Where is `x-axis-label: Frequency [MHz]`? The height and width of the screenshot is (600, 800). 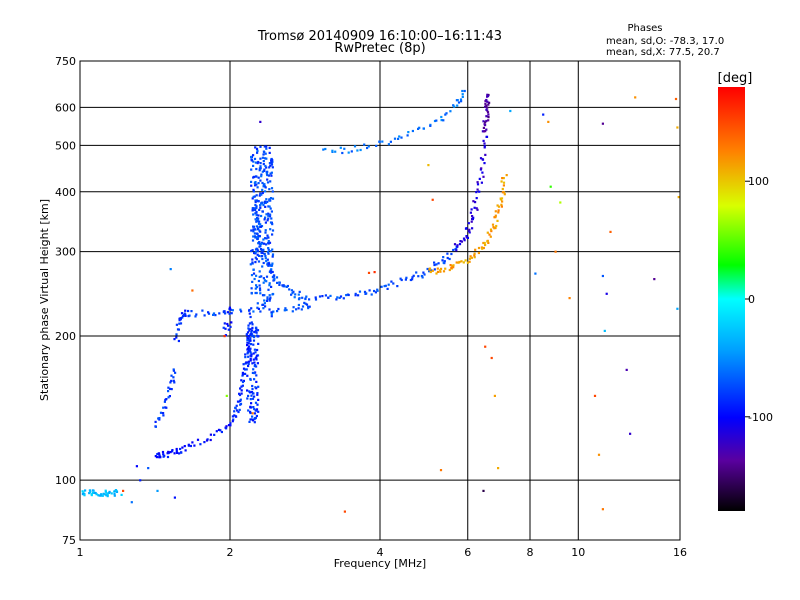 x-axis-label: Frequency [MHz] is located at coordinates (380, 563).